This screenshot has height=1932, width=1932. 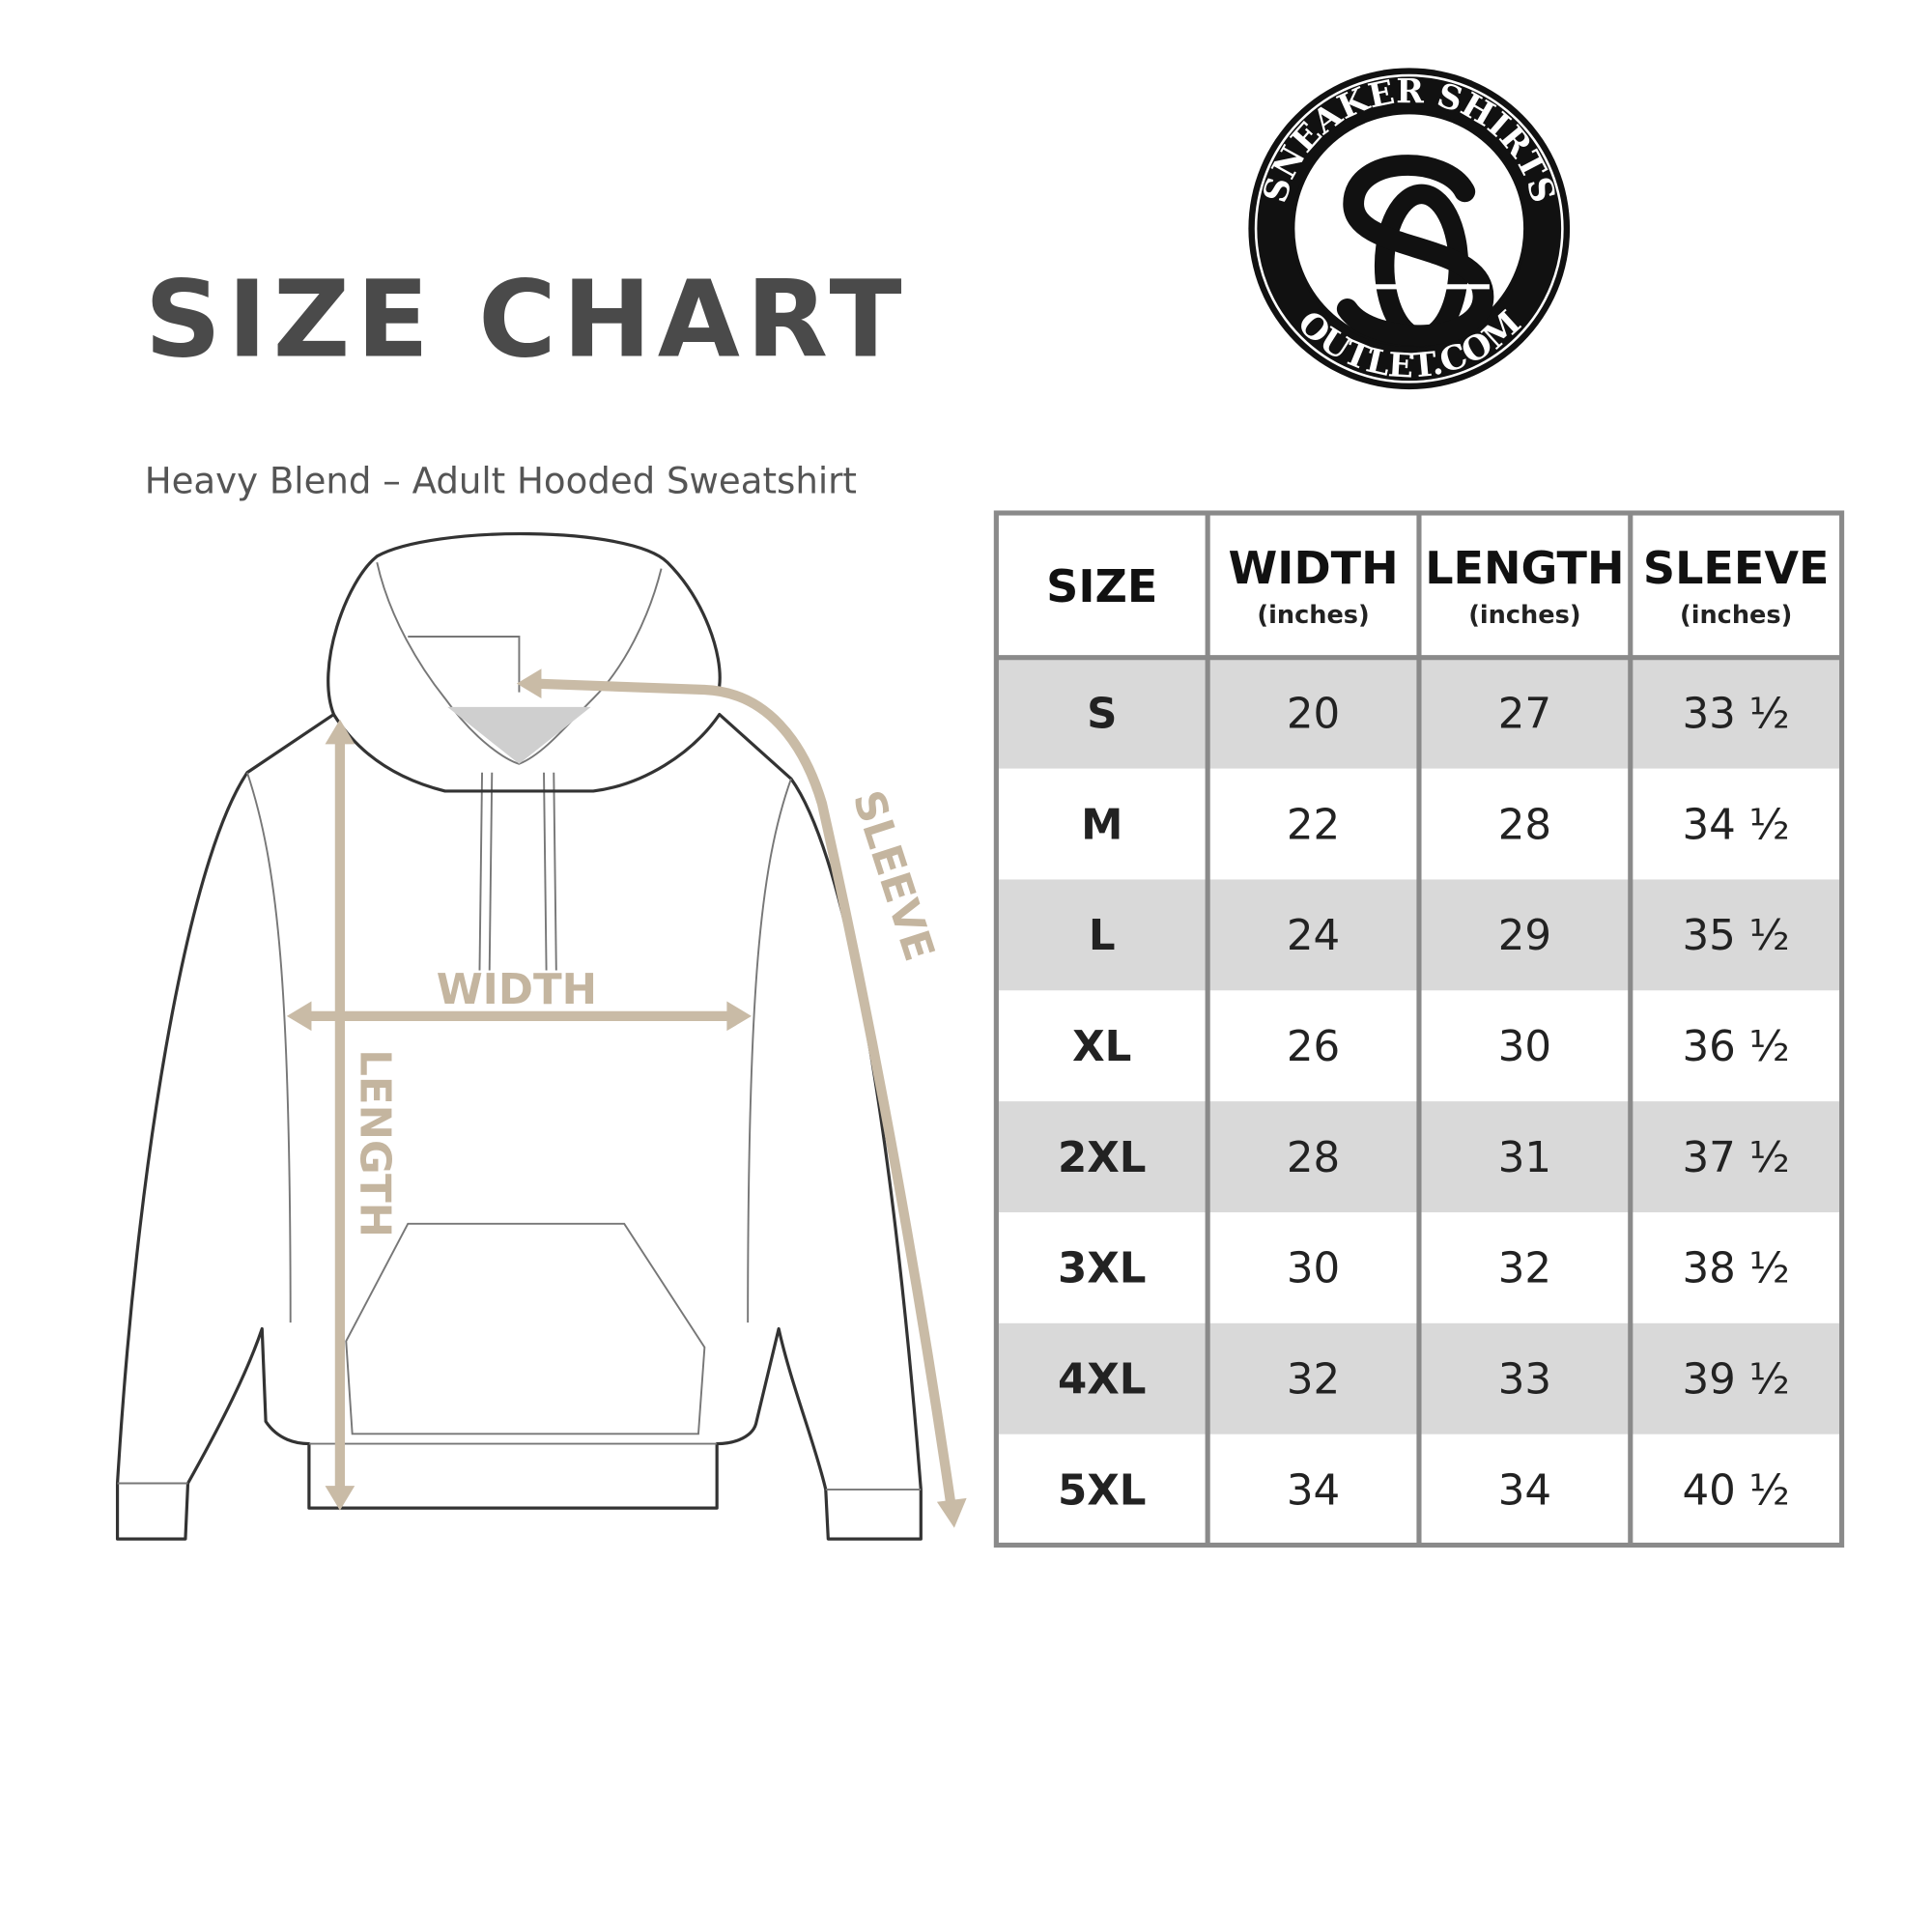 I want to click on logo: SNEAKER SHIRTS OUTLET.COM, so click(x=1409, y=229).